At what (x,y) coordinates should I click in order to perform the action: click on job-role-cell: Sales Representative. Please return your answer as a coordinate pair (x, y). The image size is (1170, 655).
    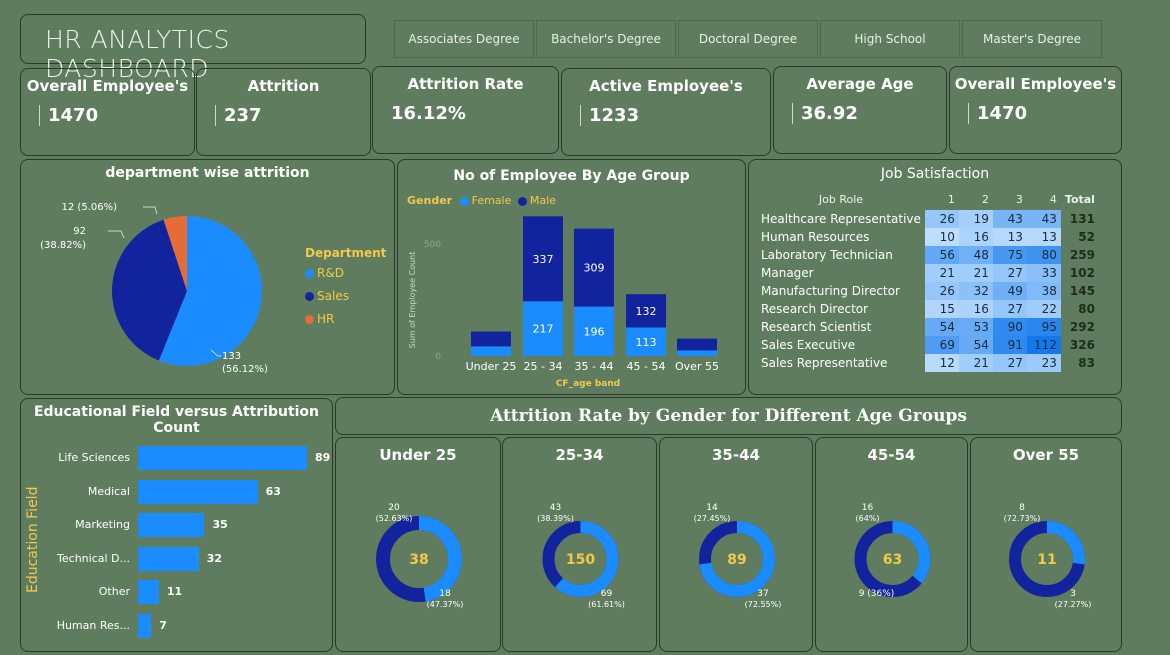
    Looking at the image, I should click on (824, 363).